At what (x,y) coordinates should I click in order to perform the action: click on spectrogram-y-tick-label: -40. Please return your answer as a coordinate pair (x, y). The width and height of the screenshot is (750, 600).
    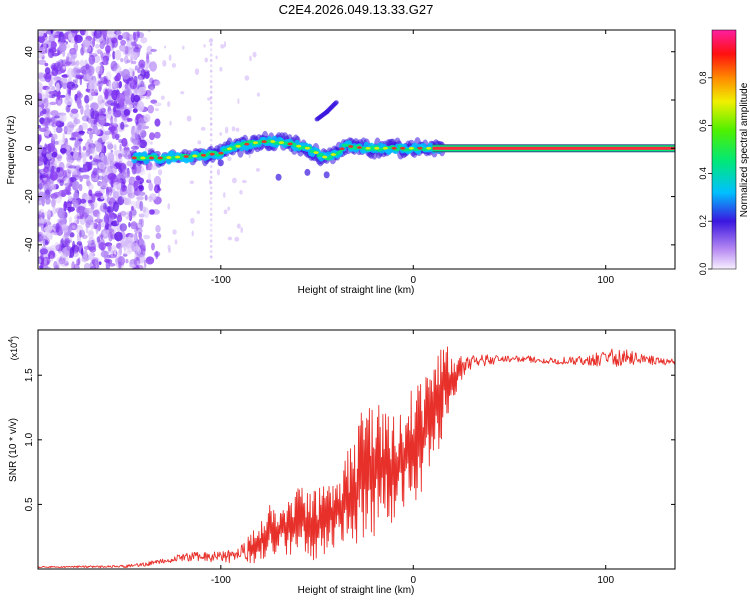
    Looking at the image, I should click on (29, 244).